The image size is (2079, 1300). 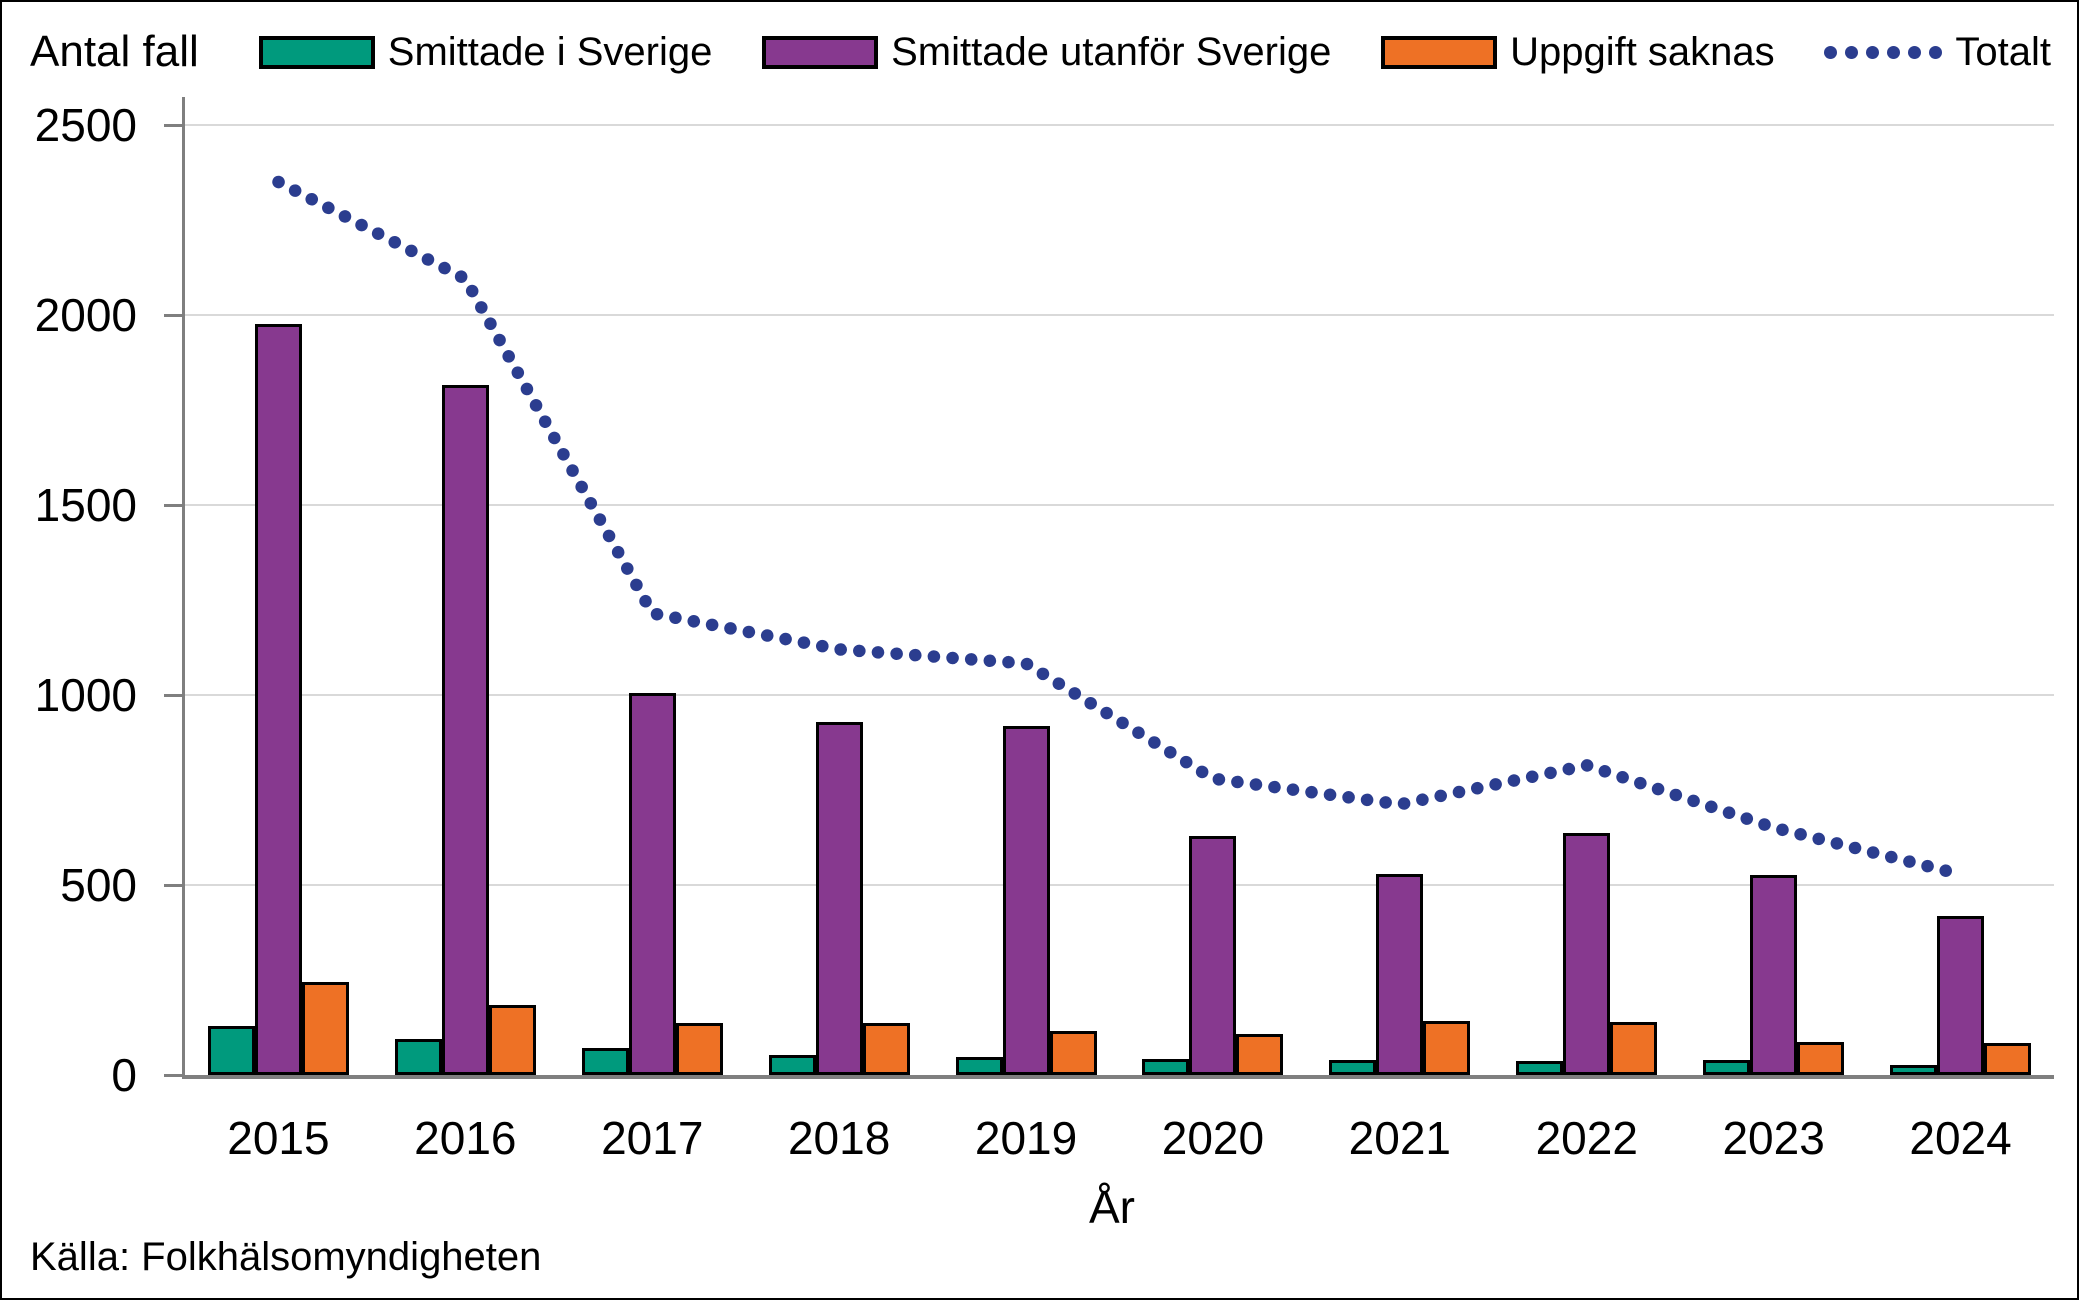 I want to click on x-axis-title: År, so click(x=1112, y=1207).